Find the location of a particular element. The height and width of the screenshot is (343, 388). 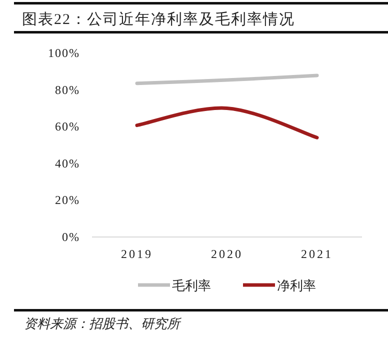

y-tick-label: 20% is located at coordinates (67, 200).